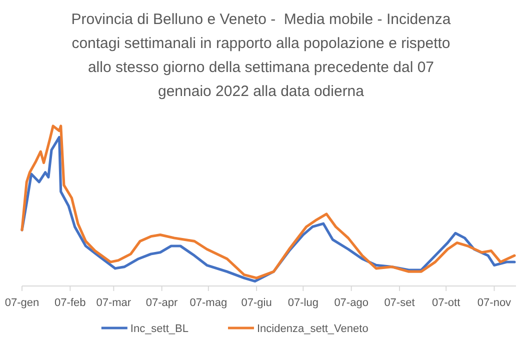  What do you see at coordinates (494, 303) in the screenshot?
I see `x-tick-label: 07-nov` at bounding box center [494, 303].